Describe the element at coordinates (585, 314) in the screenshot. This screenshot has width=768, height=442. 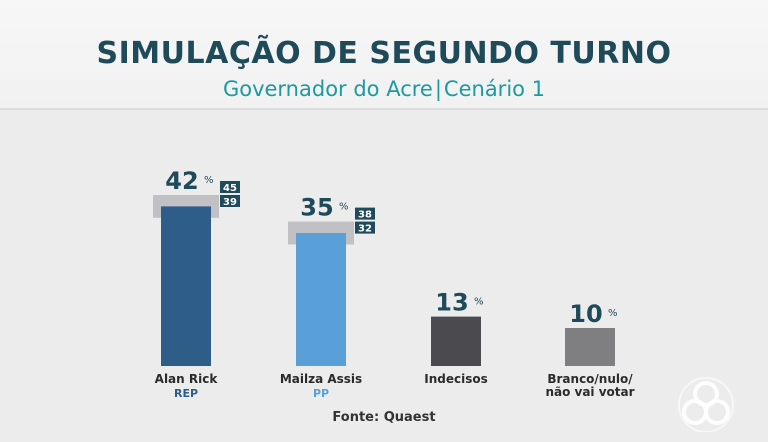
I see `value-label: 10` at that location.